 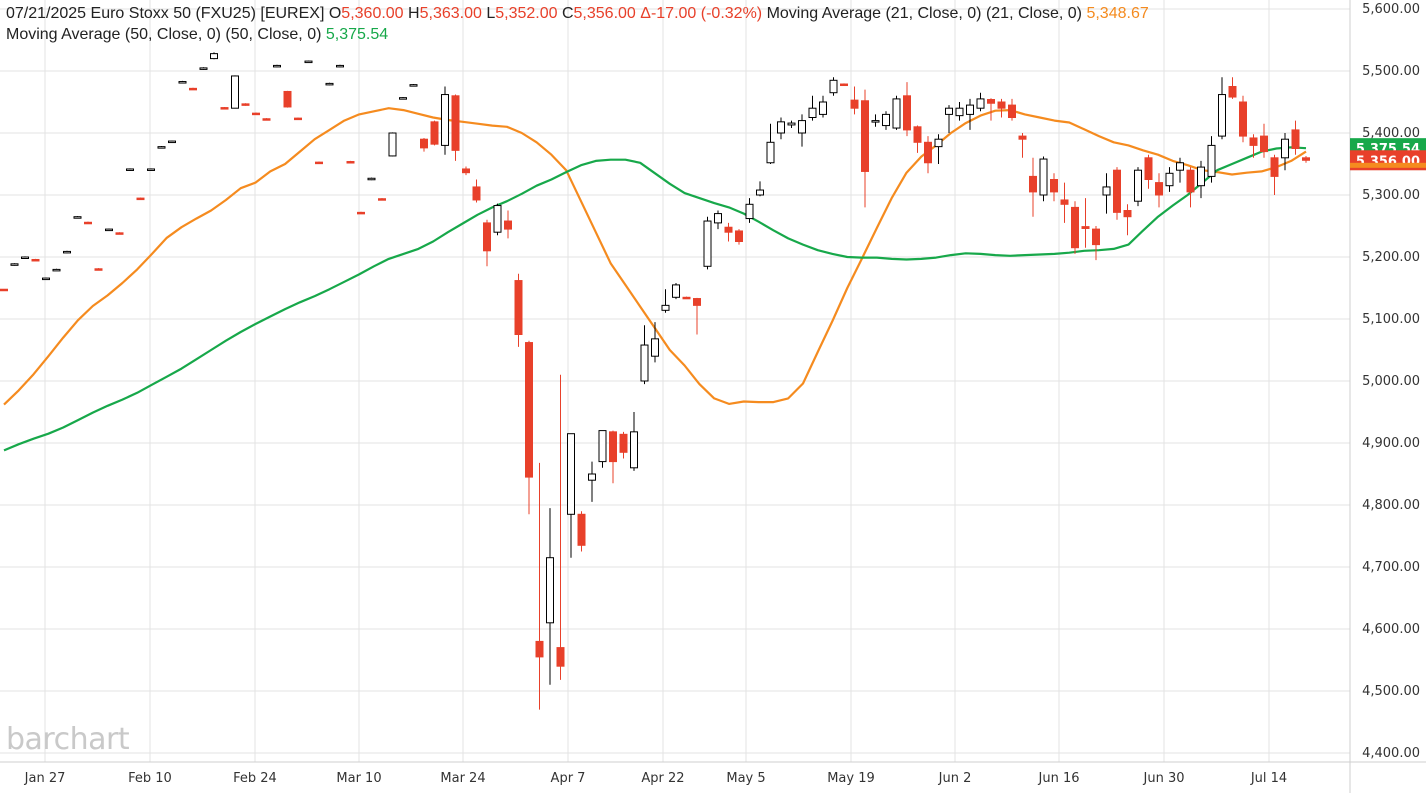 I want to click on open-value: 5,360.00, so click(x=372, y=13).